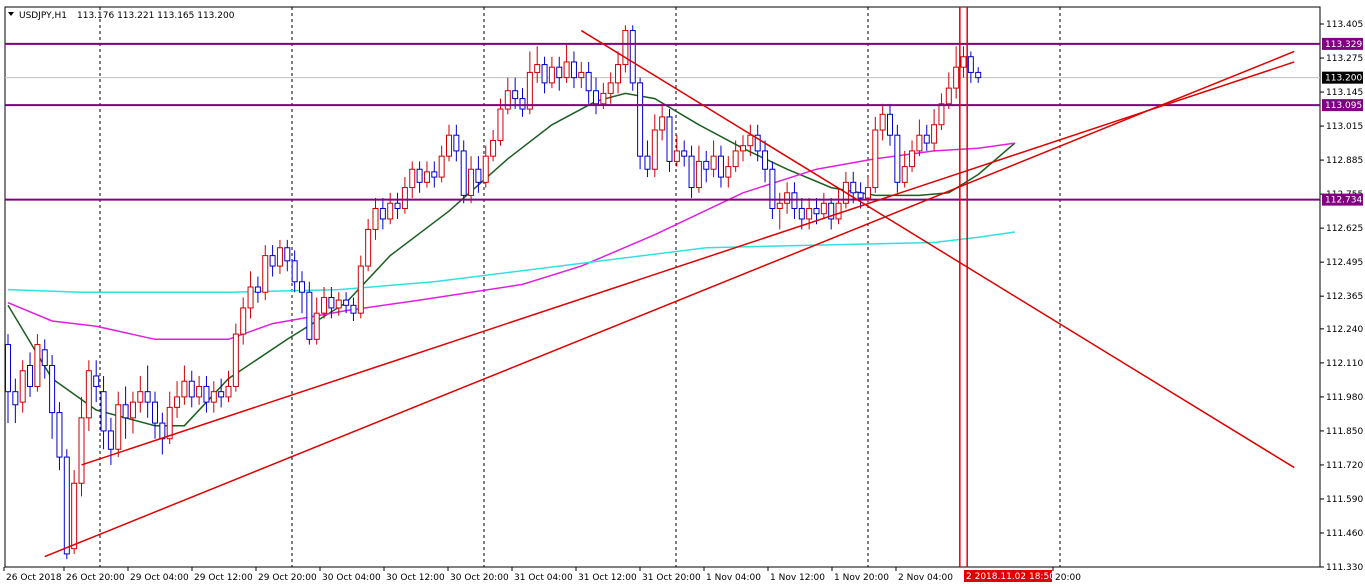 The image size is (1365, 587). I want to click on moving-average-line, so click(511, 262).